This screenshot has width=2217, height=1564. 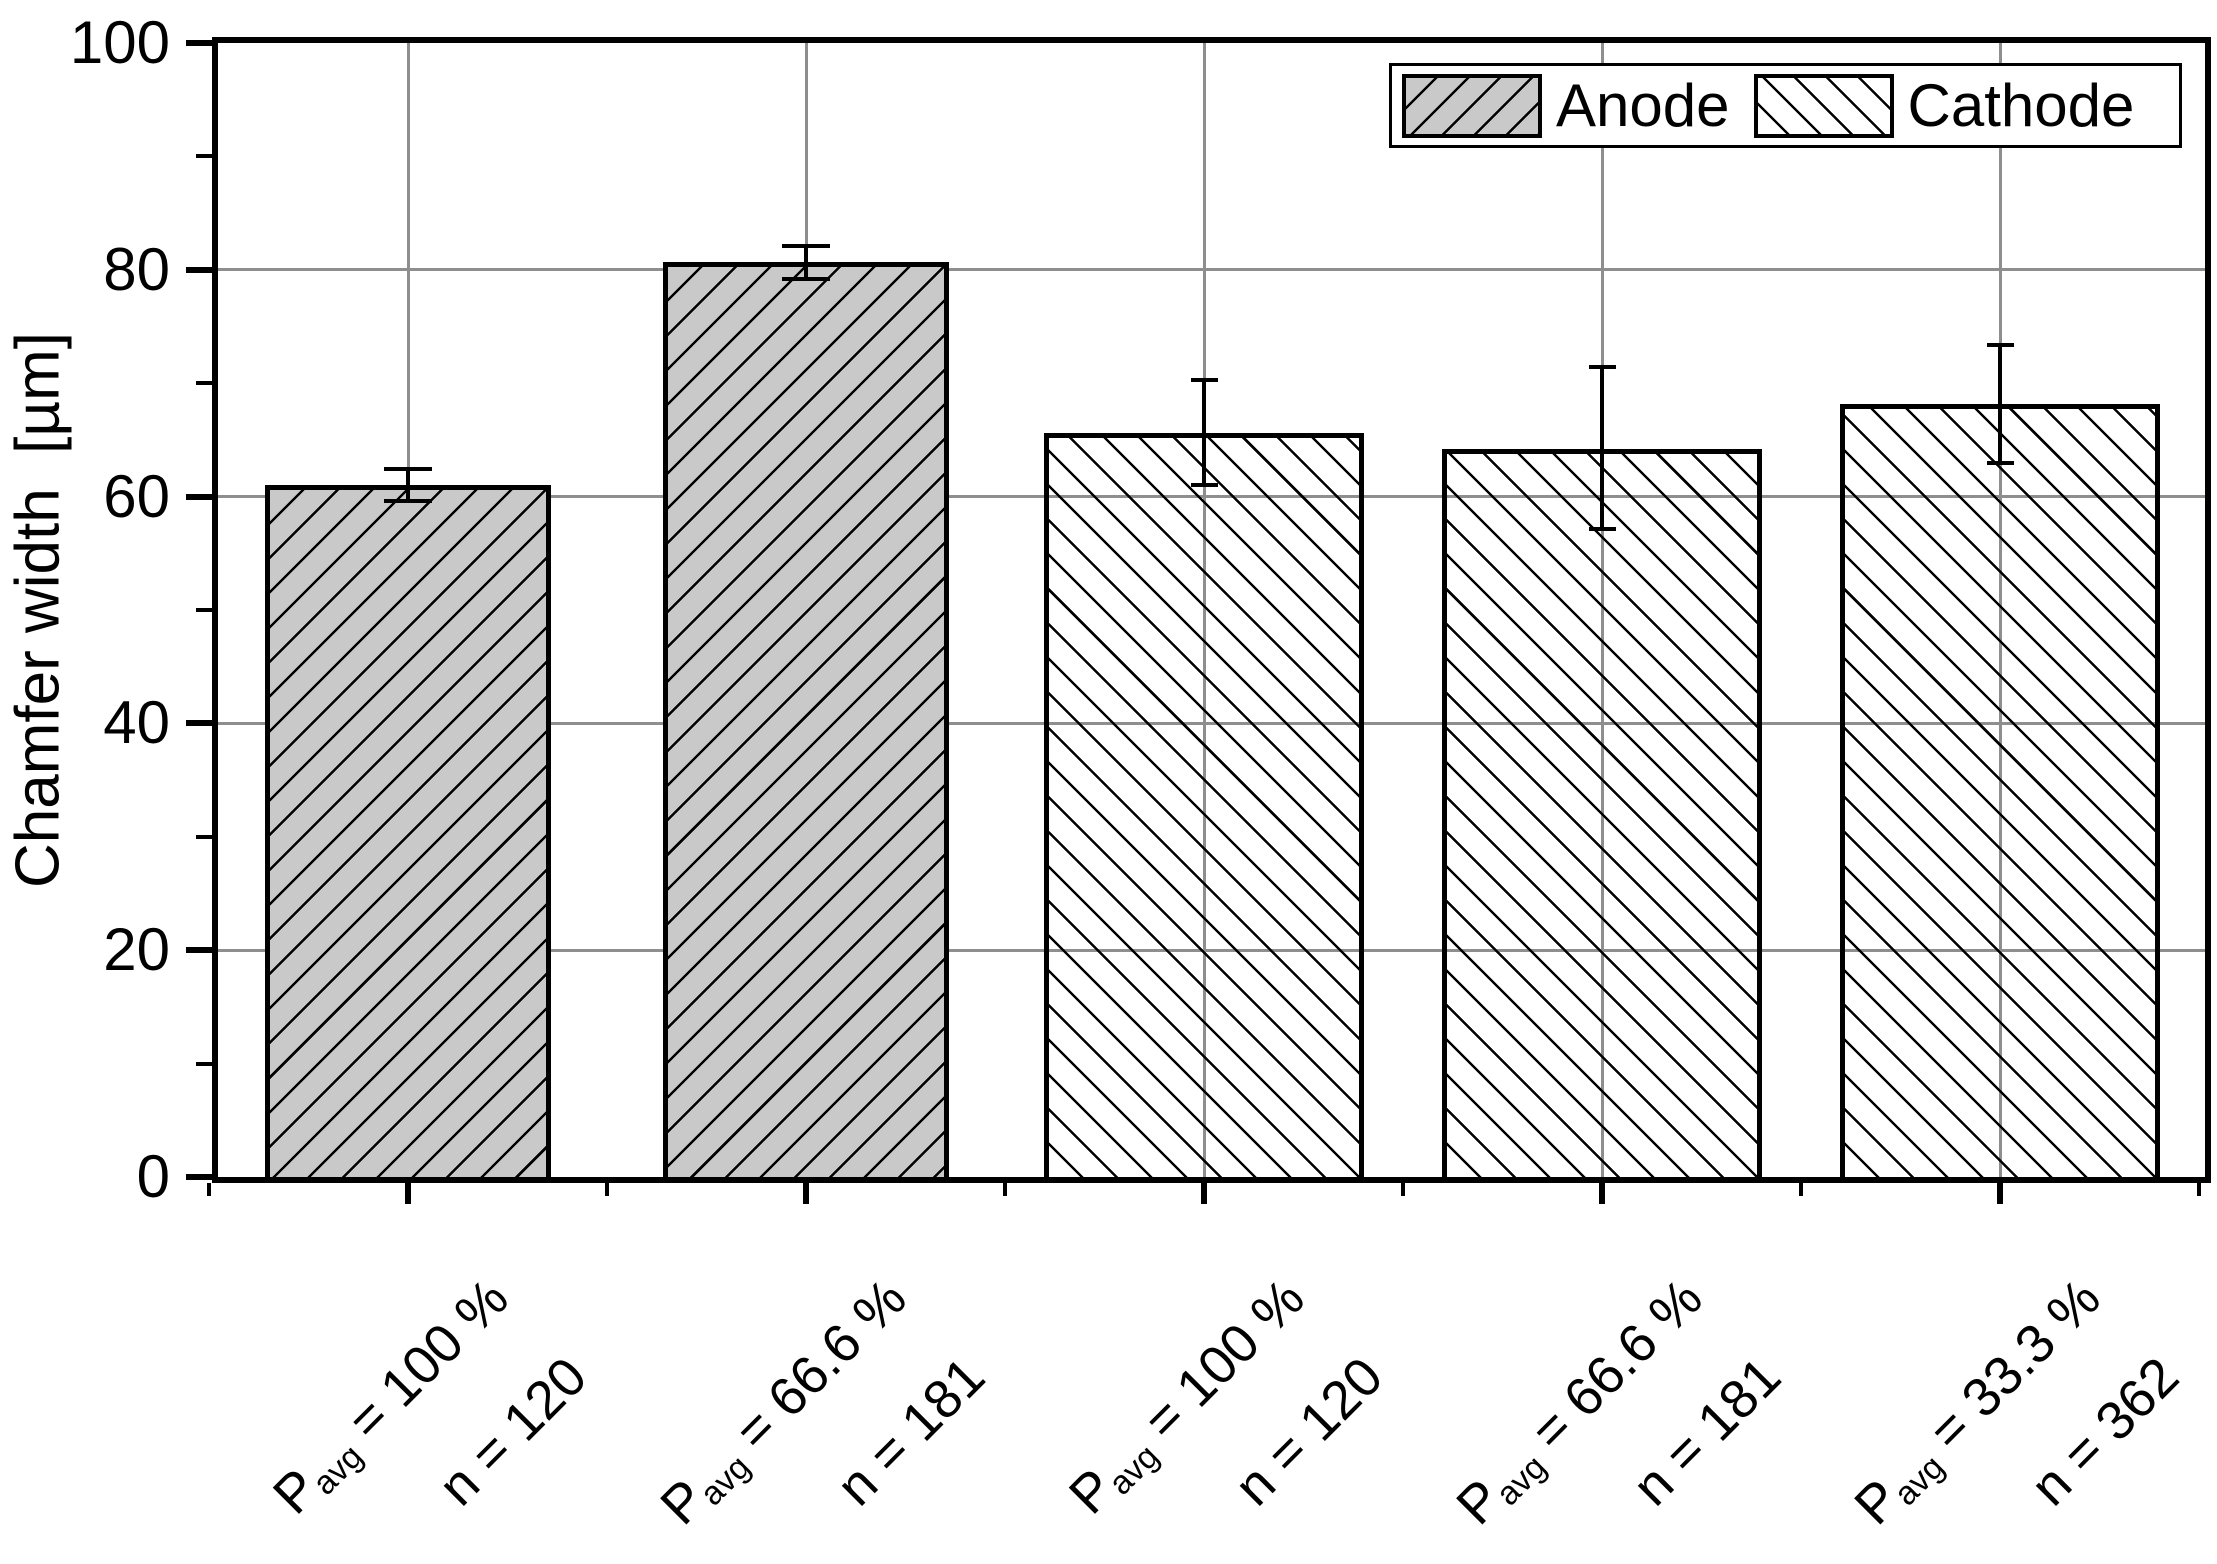 What do you see at coordinates (119, 42) in the screenshot?
I see `y-tick-label: 100` at bounding box center [119, 42].